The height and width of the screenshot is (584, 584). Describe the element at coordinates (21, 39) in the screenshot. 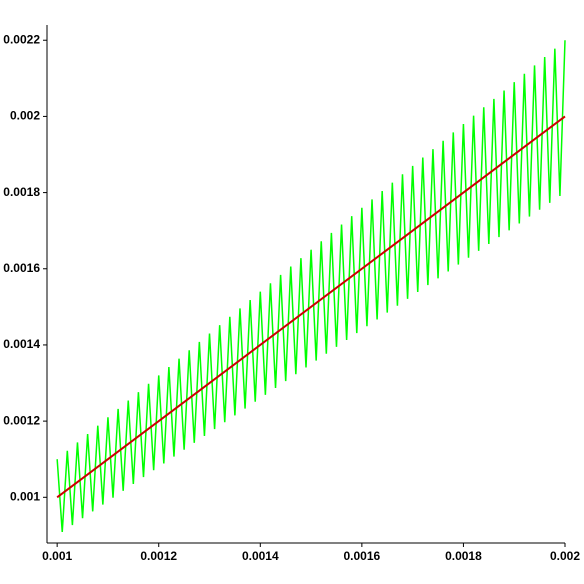

I see `y-tick-label: 0.0022` at that location.